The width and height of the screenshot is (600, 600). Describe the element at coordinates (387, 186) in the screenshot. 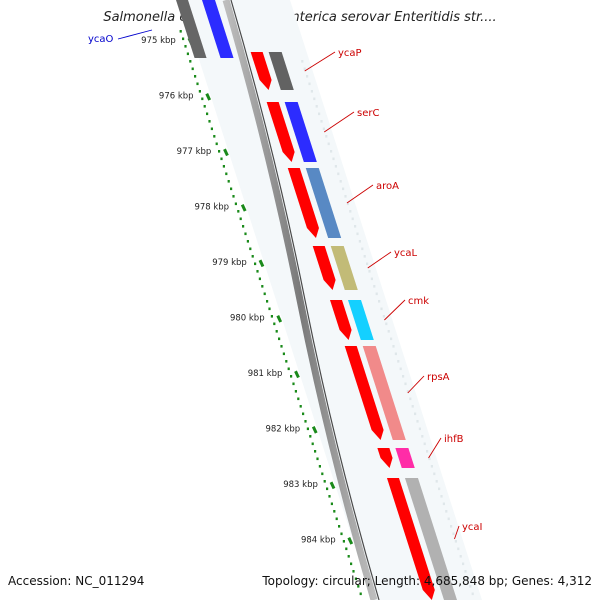

I see `gene-label-aroA: aroA` at that location.